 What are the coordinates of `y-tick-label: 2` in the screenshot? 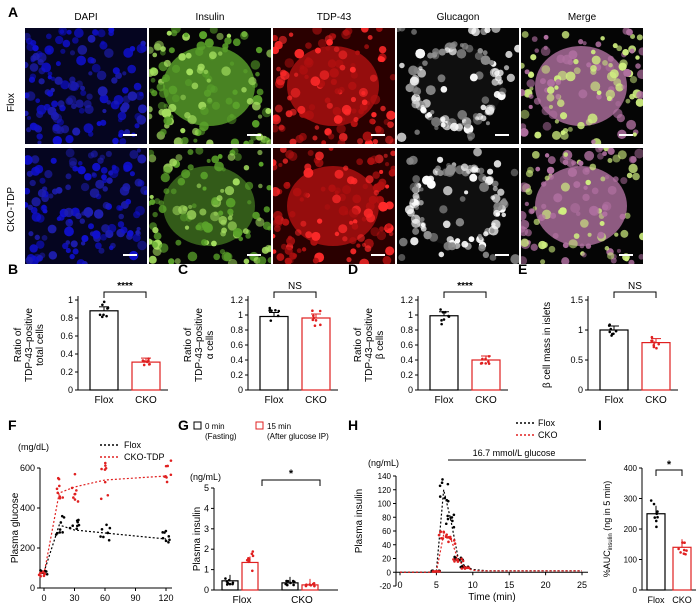 It's located at (206, 549).